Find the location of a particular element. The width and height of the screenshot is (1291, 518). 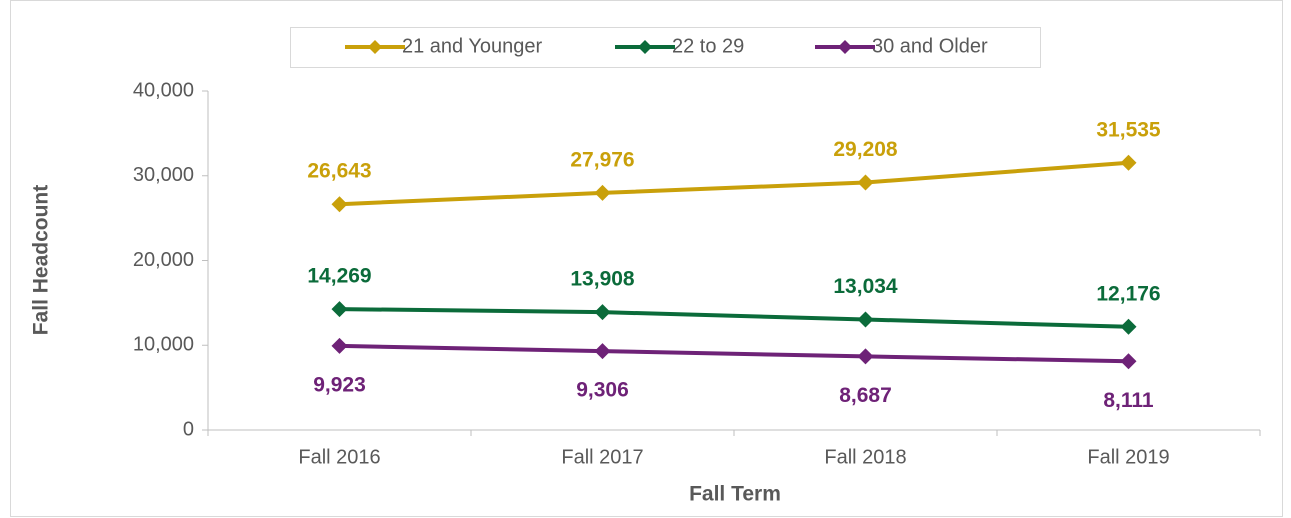

x-tick-label: Fall 2019 is located at coordinates (1128, 457).